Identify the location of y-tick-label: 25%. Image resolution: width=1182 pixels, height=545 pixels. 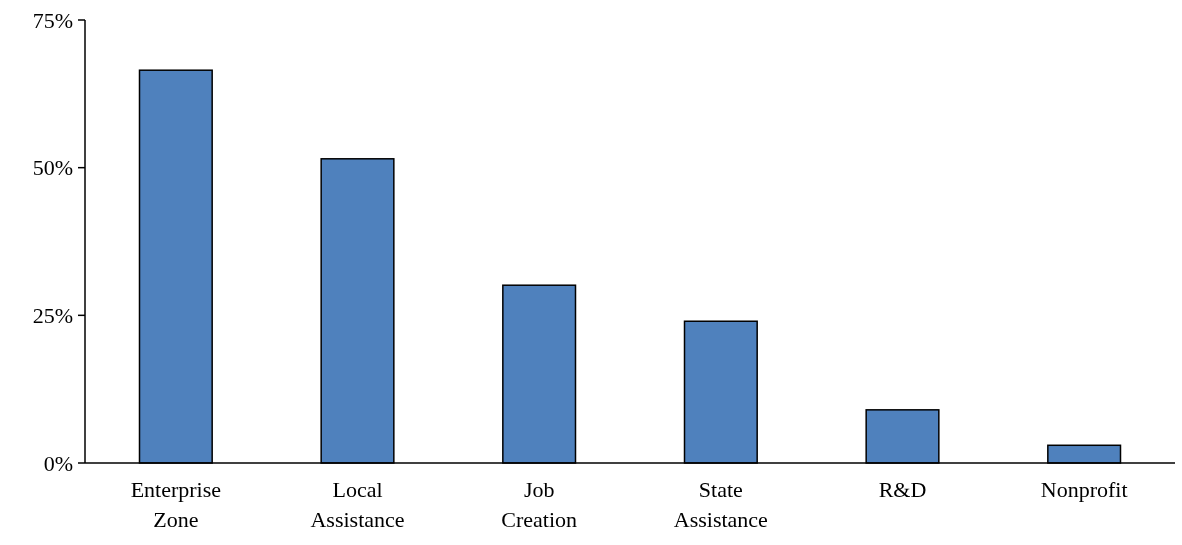
(52, 316).